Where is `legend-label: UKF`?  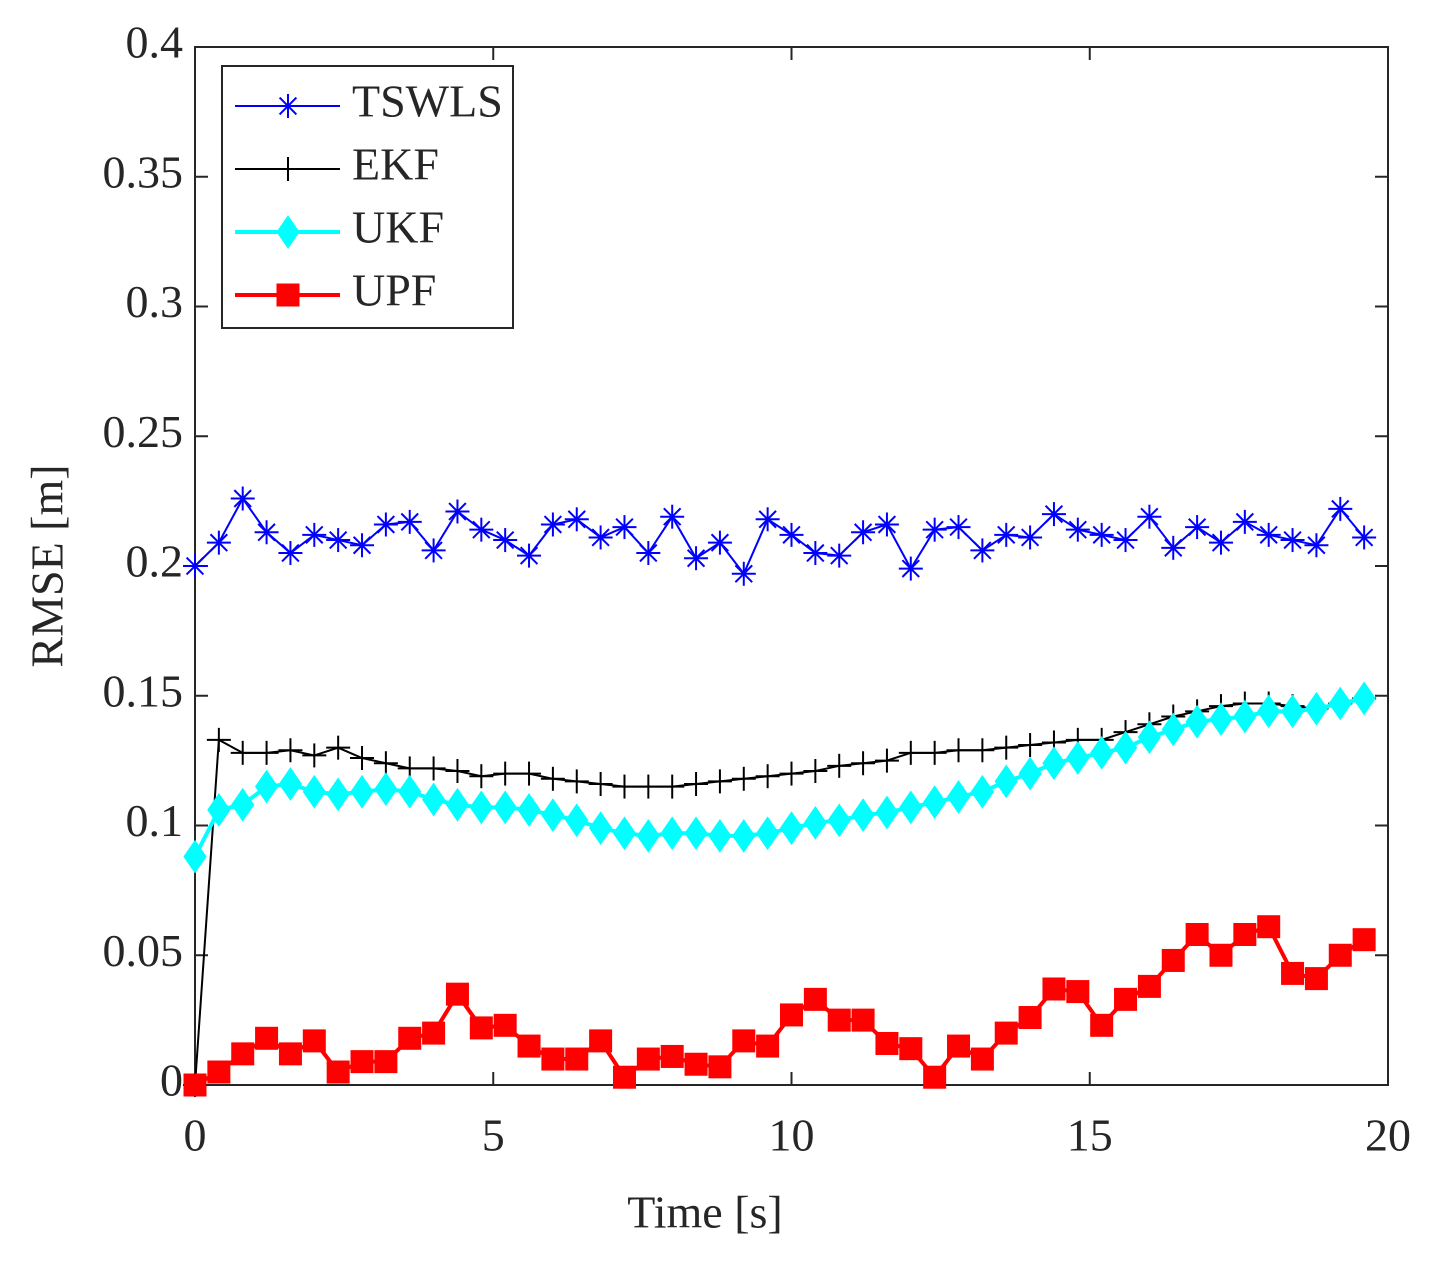 legend-label: UKF is located at coordinates (398, 227).